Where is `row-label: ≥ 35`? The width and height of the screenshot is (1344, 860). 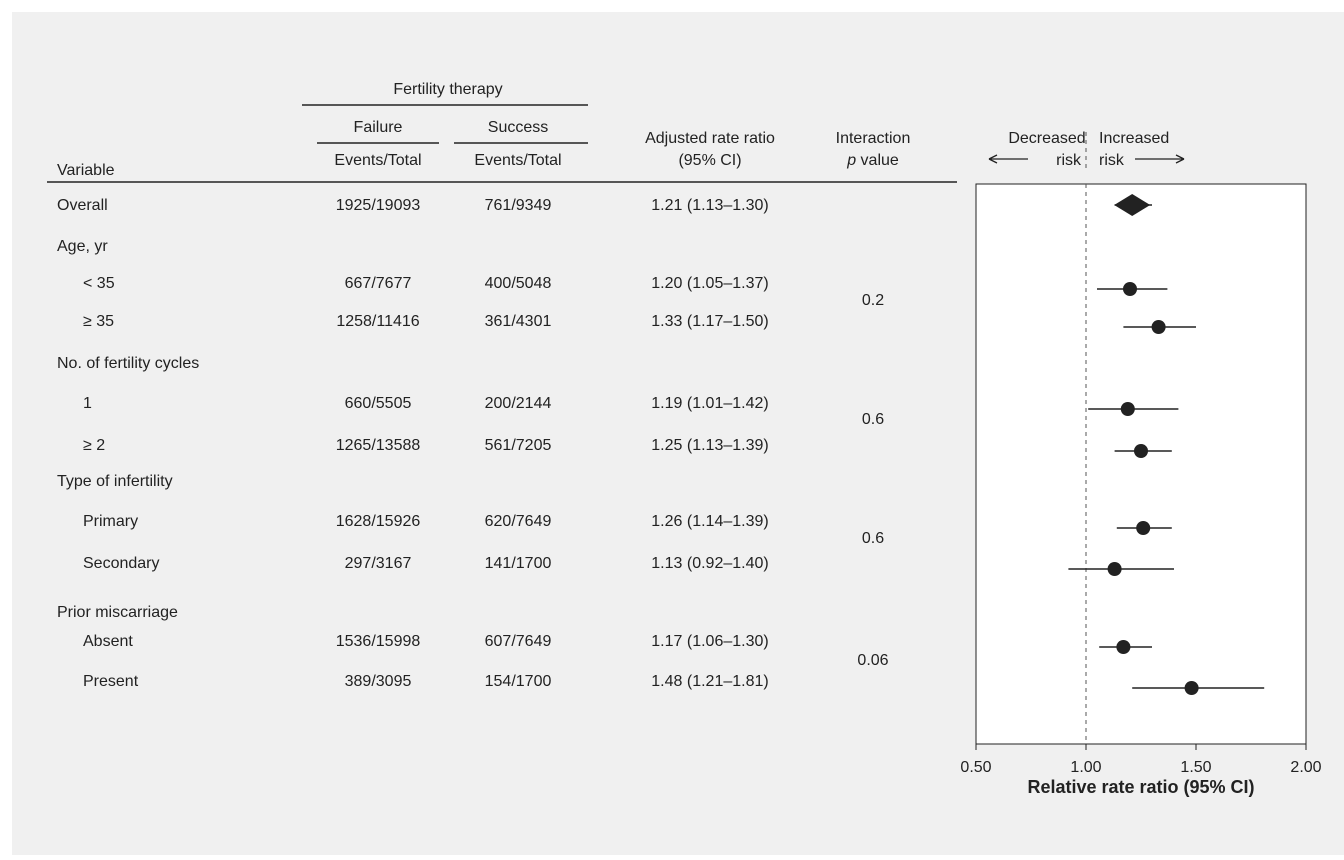 row-label: ≥ 35 is located at coordinates (98, 321).